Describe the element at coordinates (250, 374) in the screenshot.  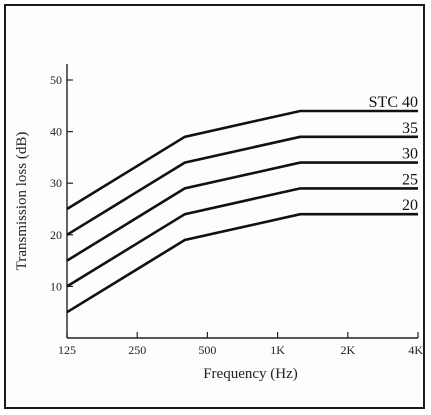
I see `x-axis-title: Frequency (Hz)` at that location.